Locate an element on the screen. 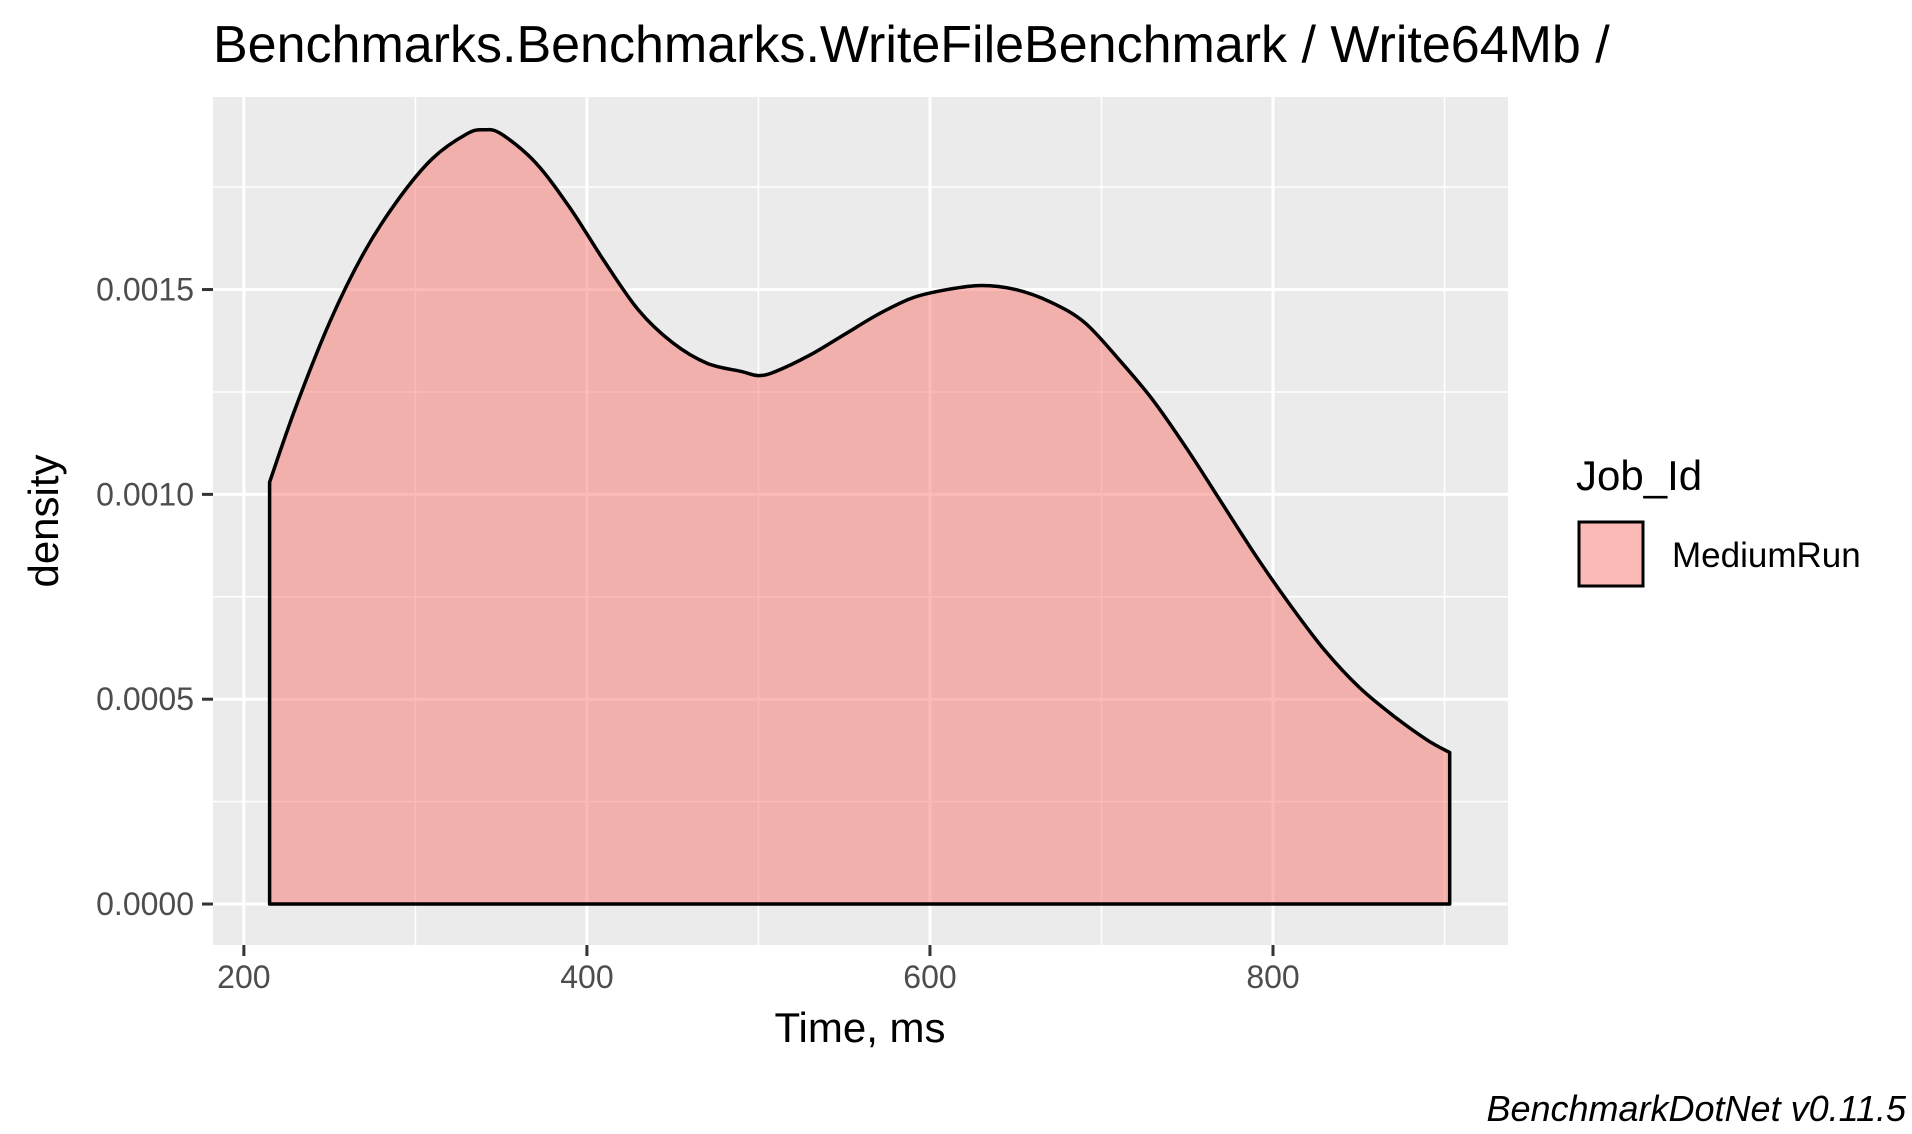 The width and height of the screenshot is (1912, 1134). legend-label-mediumrun: MediumRun is located at coordinates (1766, 555).